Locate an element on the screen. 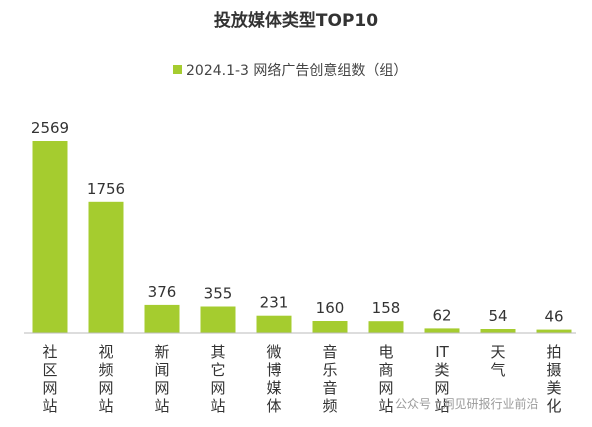 This screenshot has width=592, height=427. category-label-10: 拍摄美化 is located at coordinates (553, 379).